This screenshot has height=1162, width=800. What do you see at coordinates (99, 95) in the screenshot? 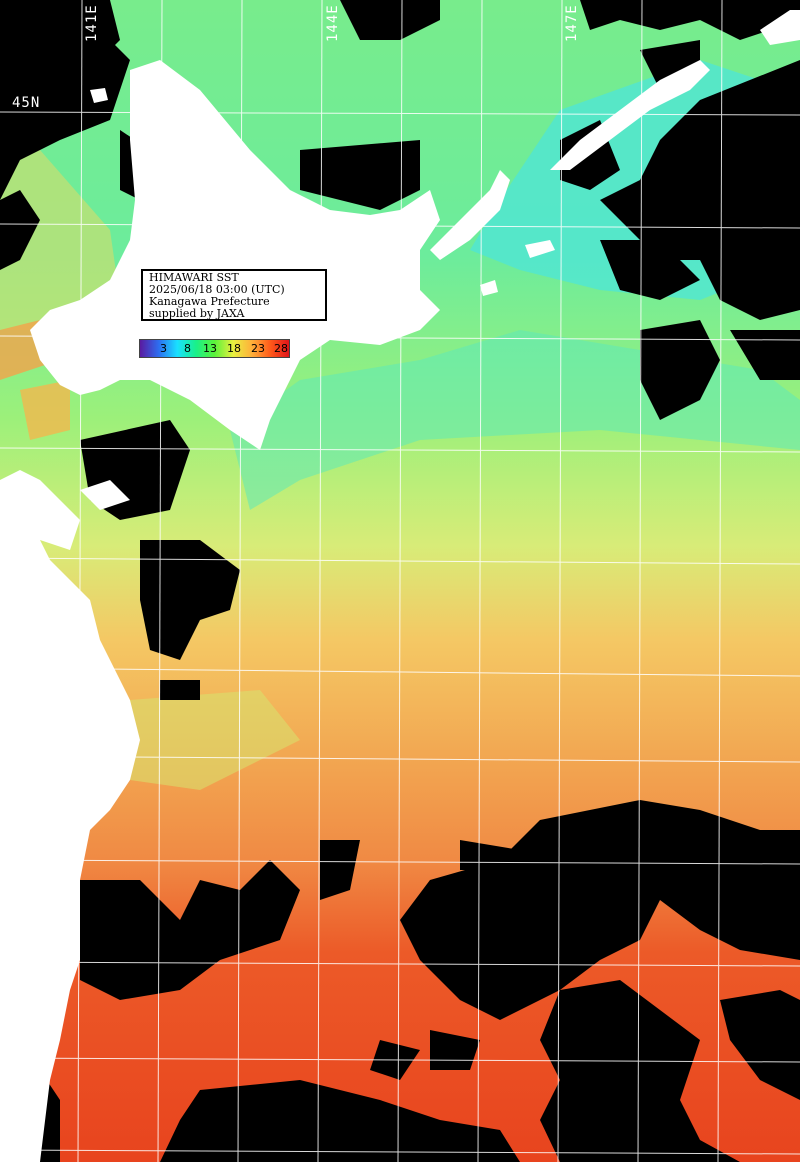
I see `rishiri` at bounding box center [99, 95].